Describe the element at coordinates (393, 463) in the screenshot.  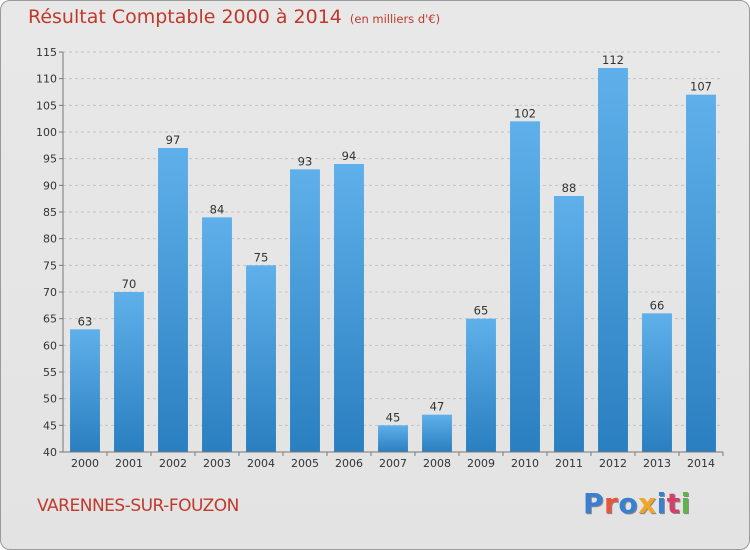
I see `x-tick-label: 2007` at that location.